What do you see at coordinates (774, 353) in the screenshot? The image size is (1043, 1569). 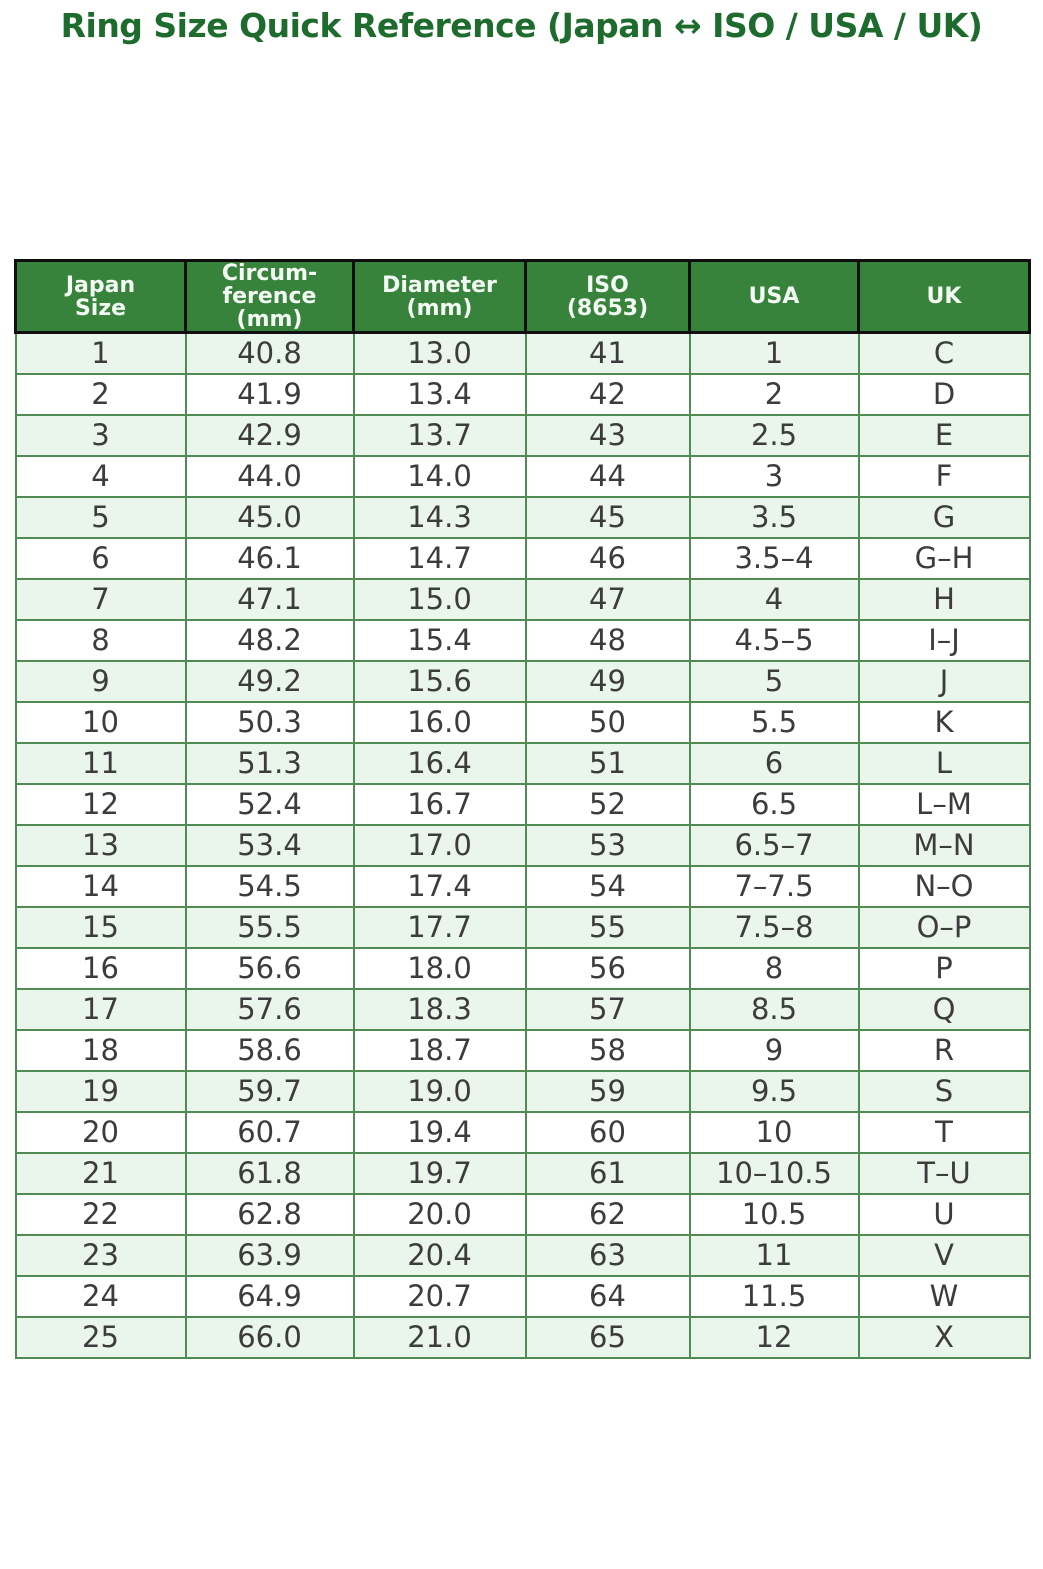 I see `table-cell: 1` at bounding box center [774, 353].